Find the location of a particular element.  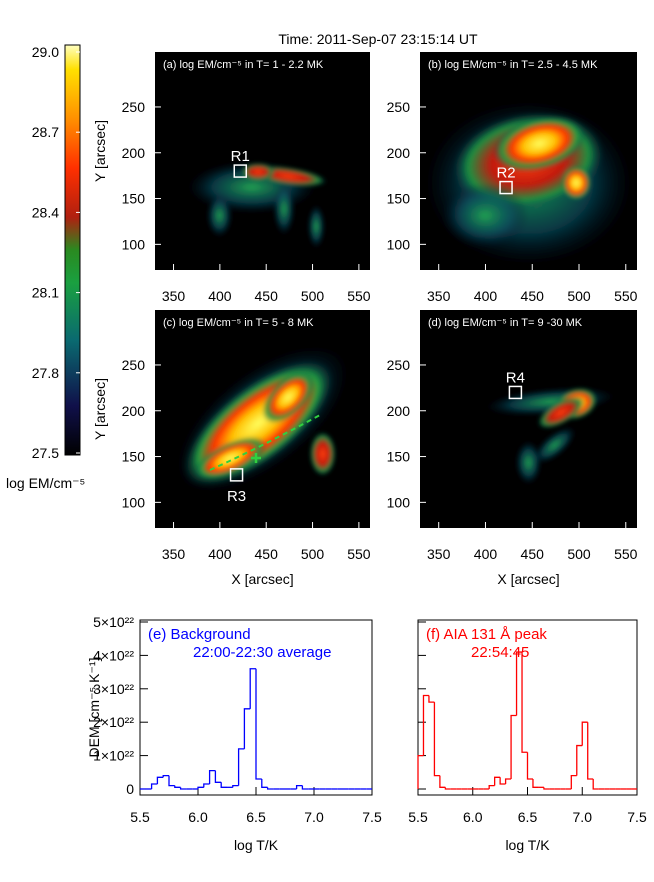

region-label: R4 is located at coordinates (515, 377).